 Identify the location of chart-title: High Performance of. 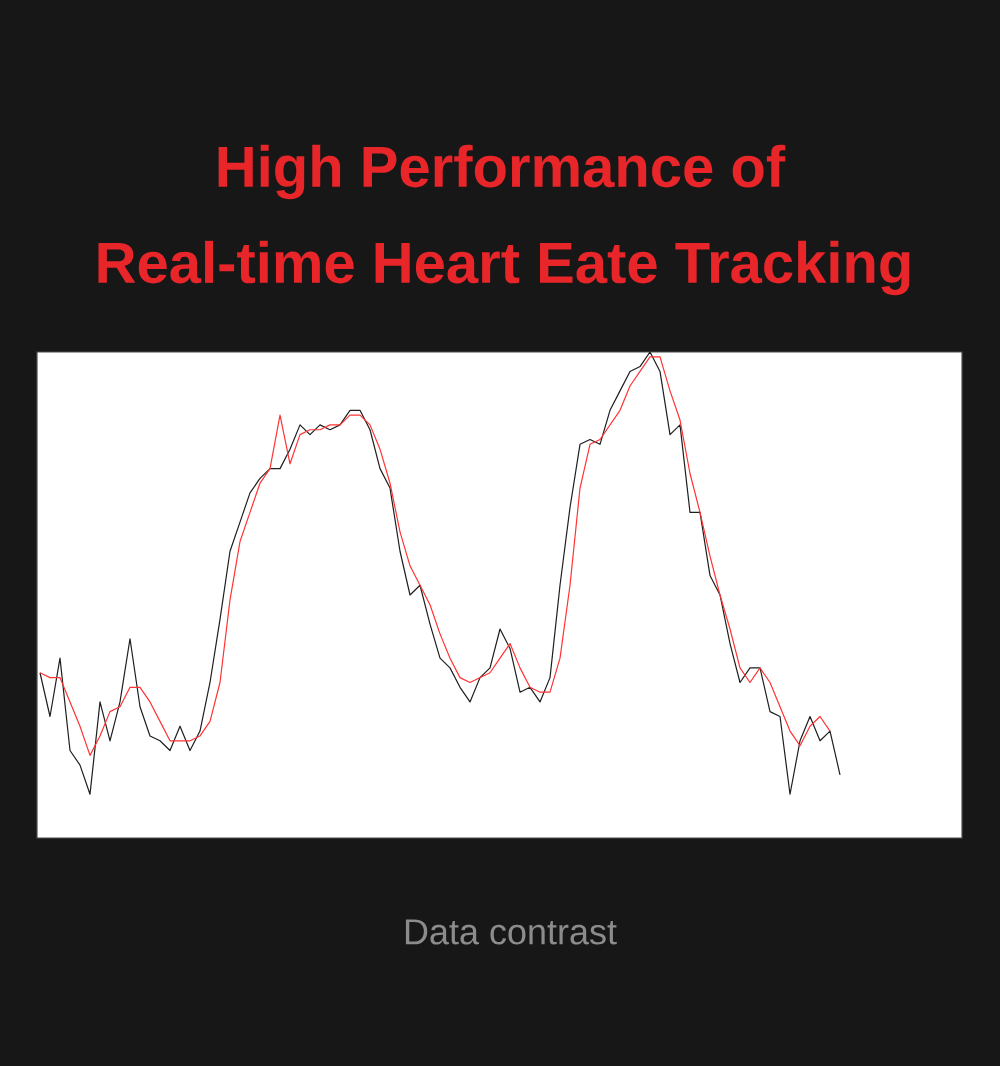
(502, 172).